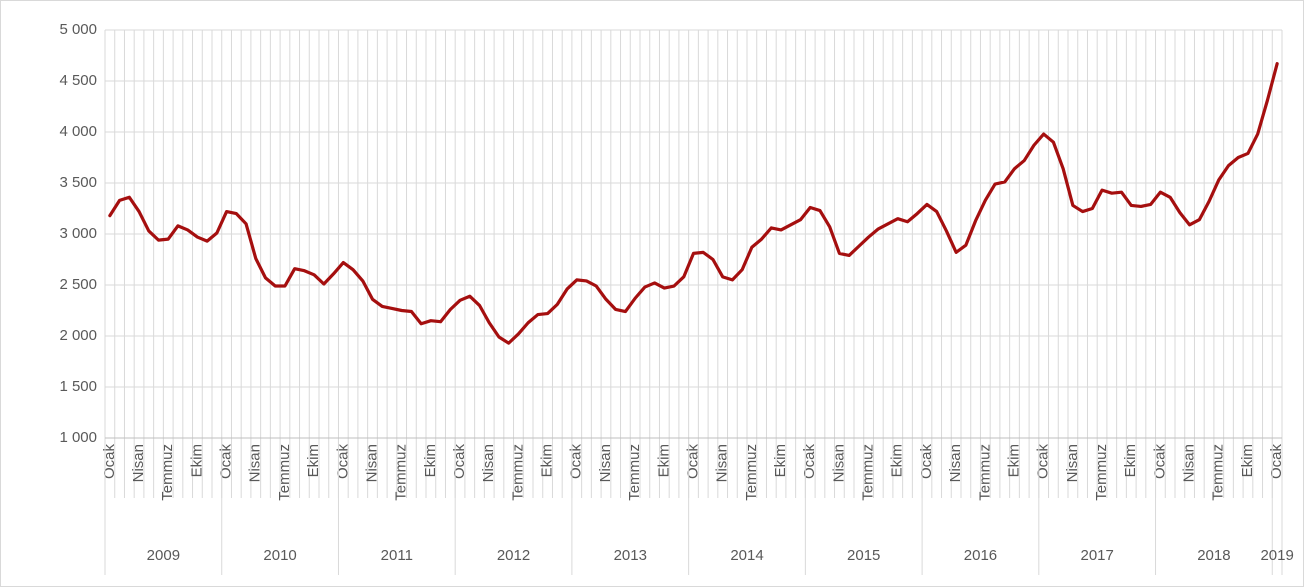 This screenshot has width=1304, height=587. I want to click on group-label: 2019, so click(1276, 555).